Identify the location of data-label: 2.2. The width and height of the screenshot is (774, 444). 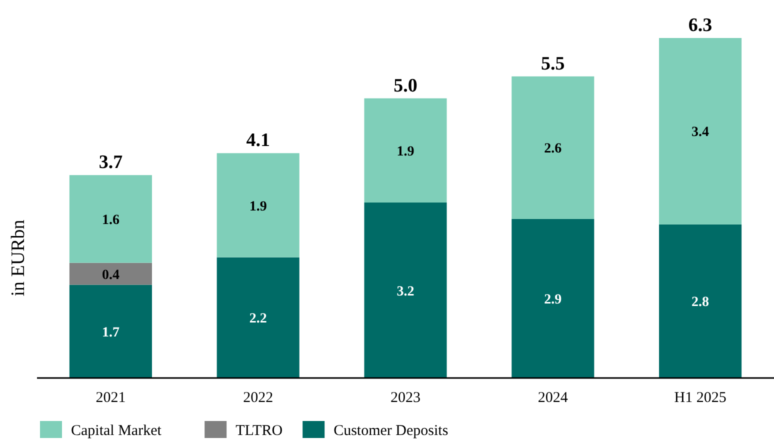
(258, 319).